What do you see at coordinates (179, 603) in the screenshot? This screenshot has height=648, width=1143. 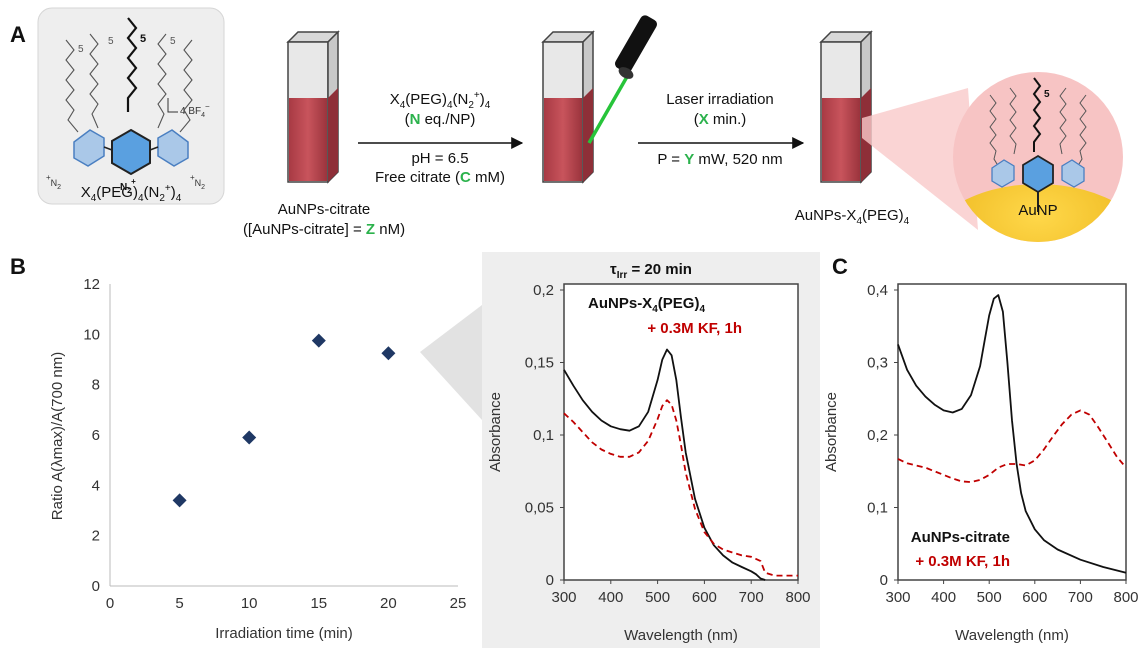 I see `x-tick-label: 5` at bounding box center [179, 603].